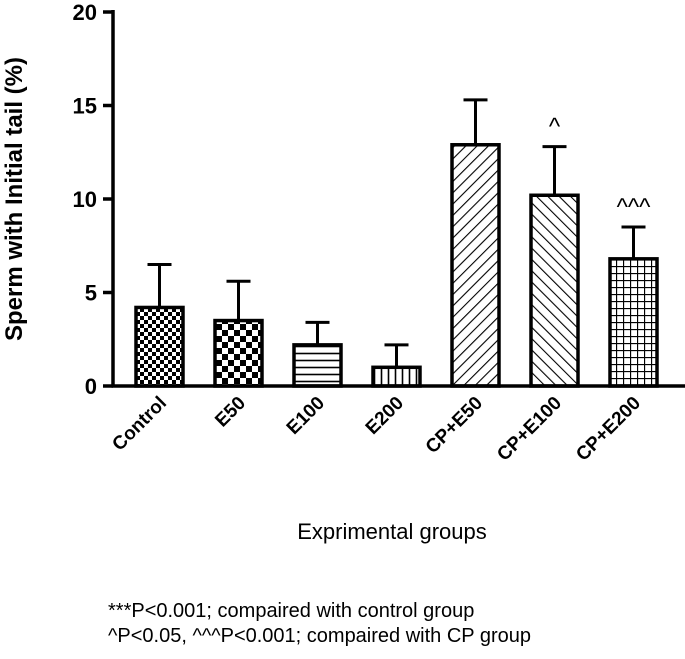 This screenshot has height=659, width=685. Describe the element at coordinates (396, 376) in the screenshot. I see `bar-e200` at that location.